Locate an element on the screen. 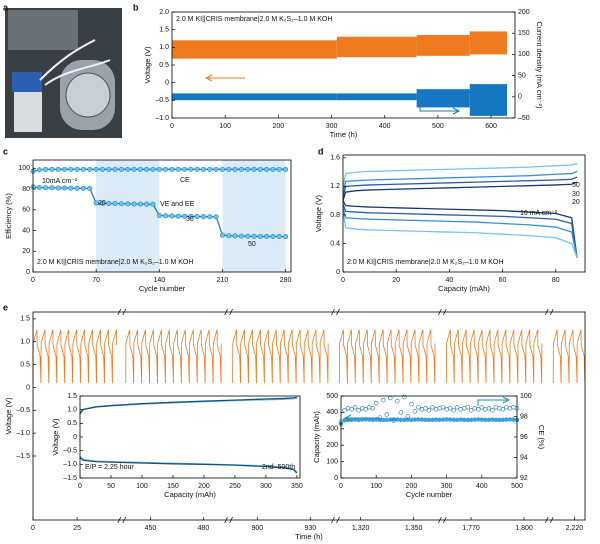  photo-bottle is located at coordinates (28, 112).